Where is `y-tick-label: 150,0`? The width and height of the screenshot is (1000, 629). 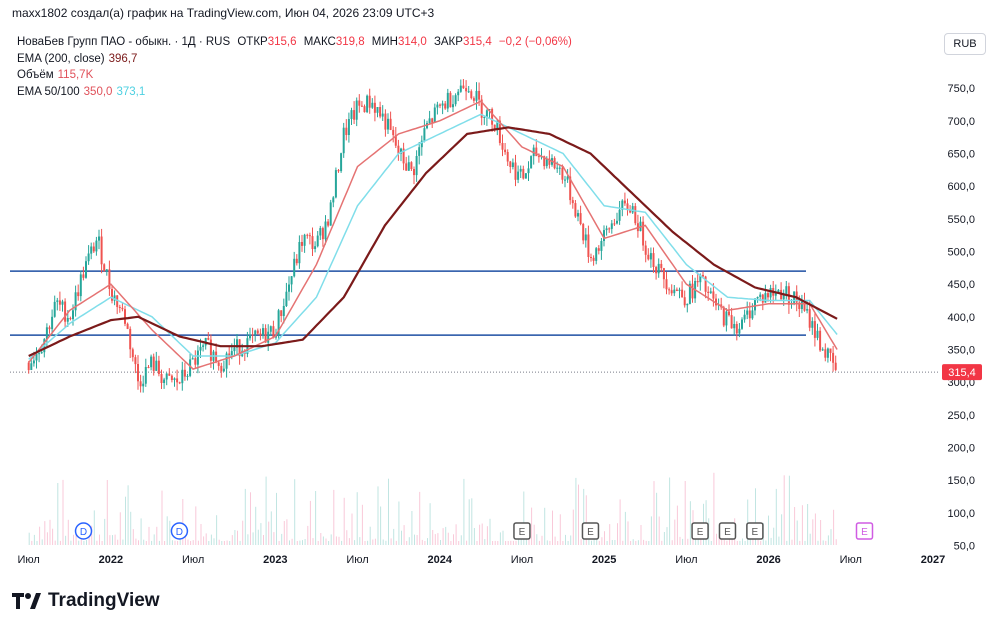 y-tick-label: 150,0 is located at coordinates (961, 481).